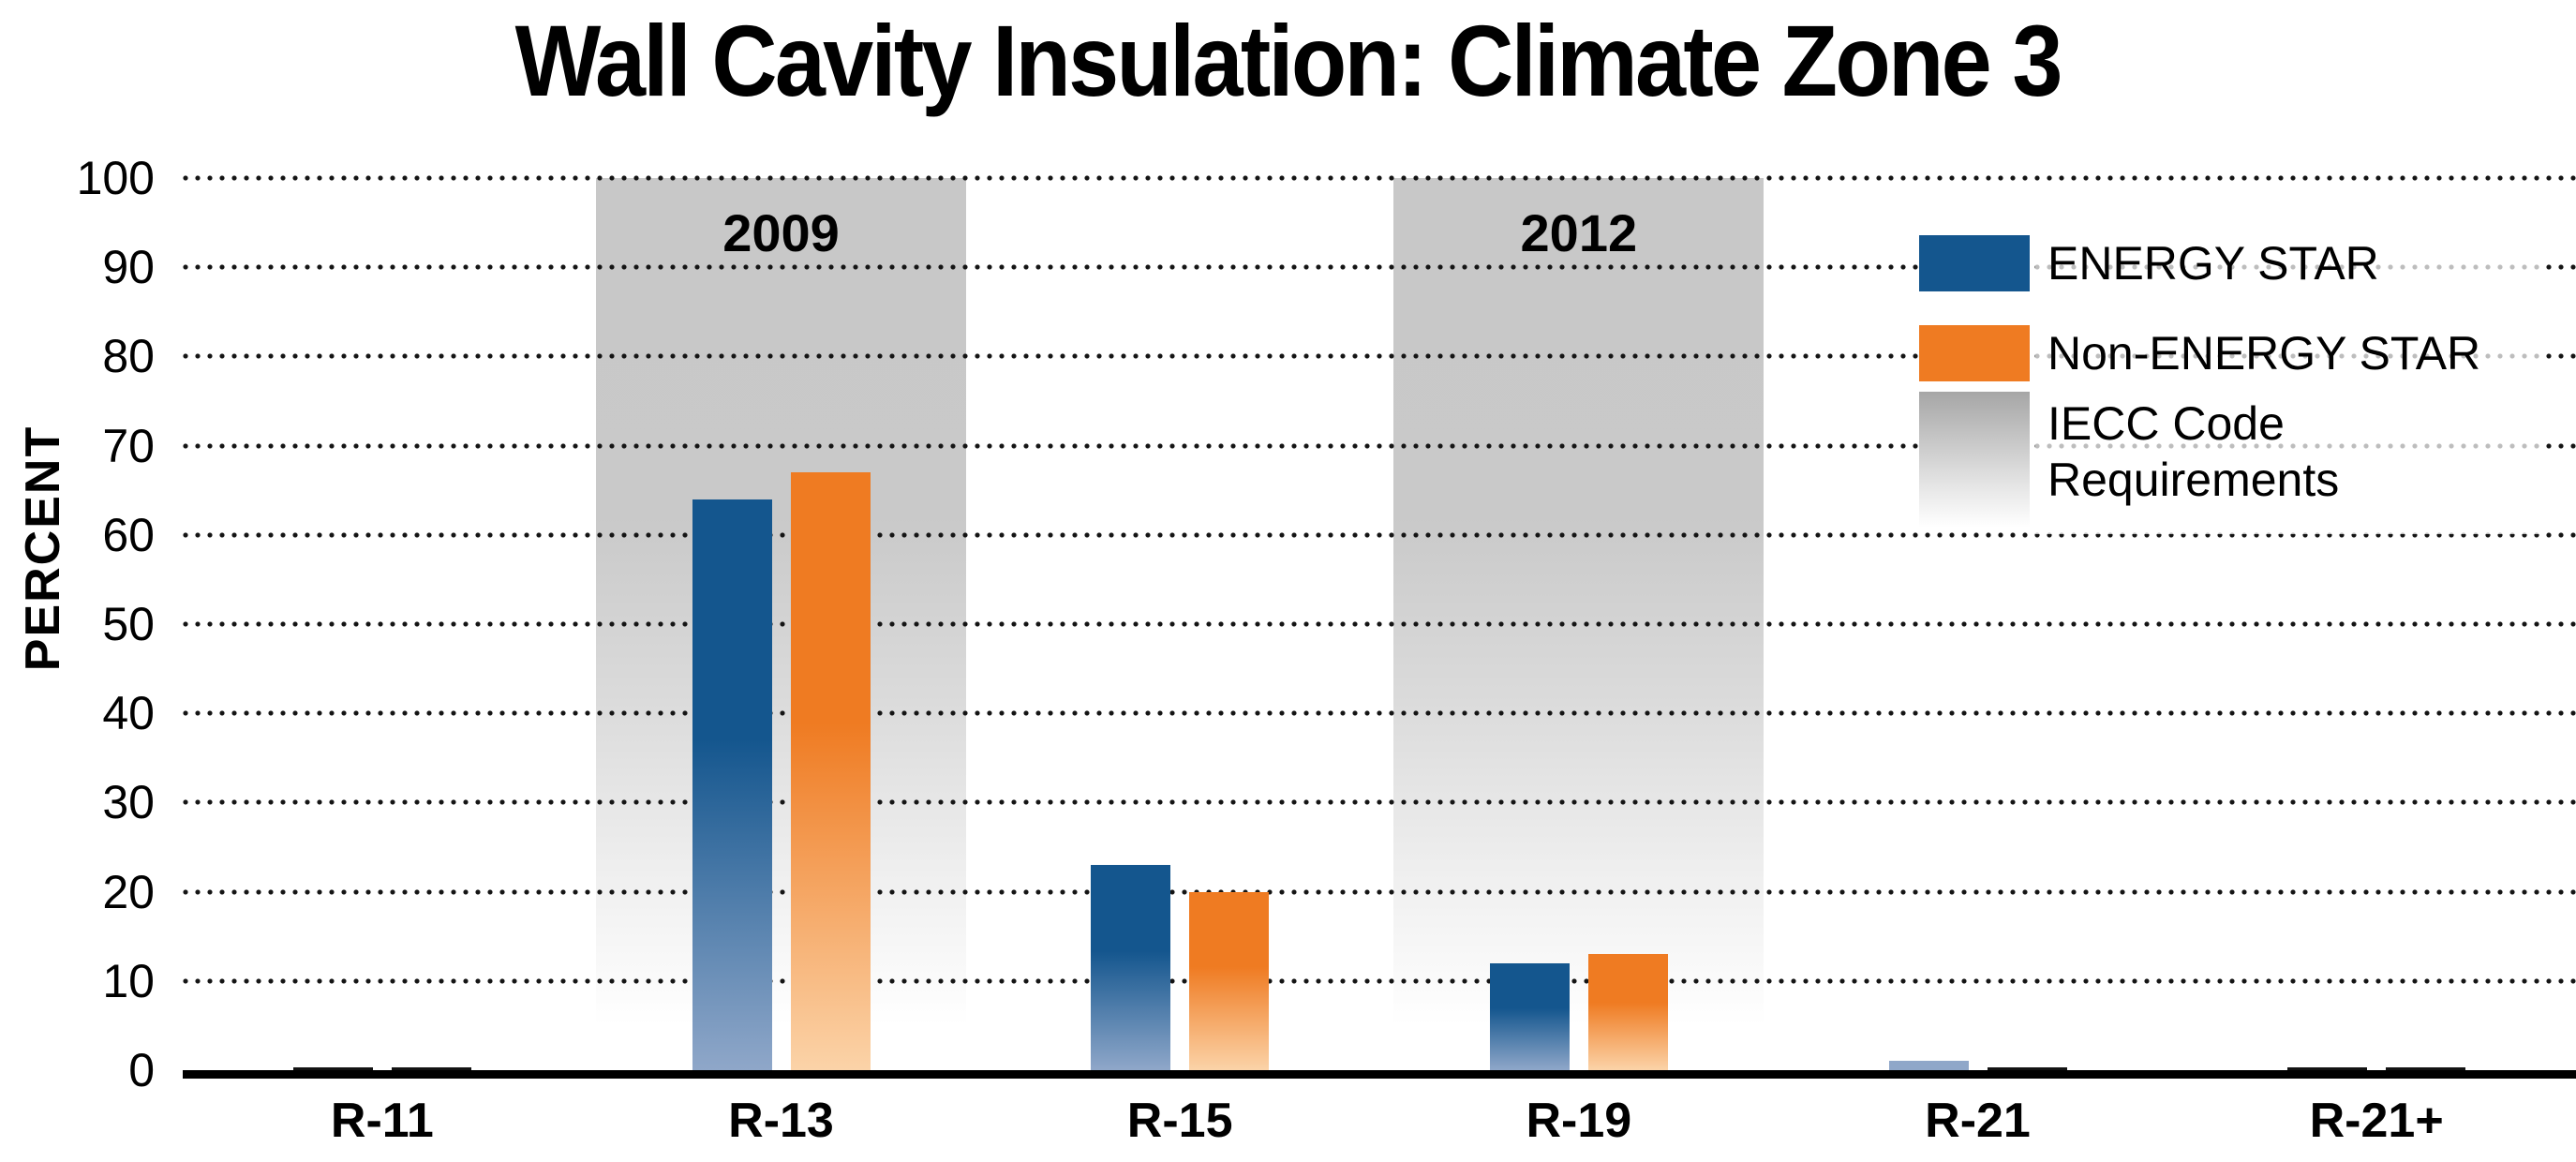 This screenshot has width=2576, height=1162. What do you see at coordinates (2376, 1121) in the screenshot?
I see `x-tick-label-r-21+: R-21+` at bounding box center [2376, 1121].